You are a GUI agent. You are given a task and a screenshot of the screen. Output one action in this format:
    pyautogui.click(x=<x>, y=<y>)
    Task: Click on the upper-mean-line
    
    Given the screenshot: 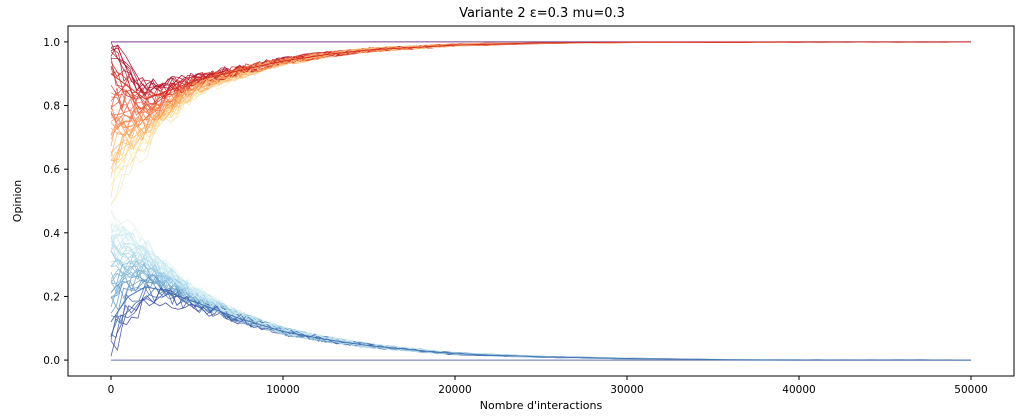 What is the action you would take?
    pyautogui.click(x=540, y=70)
    